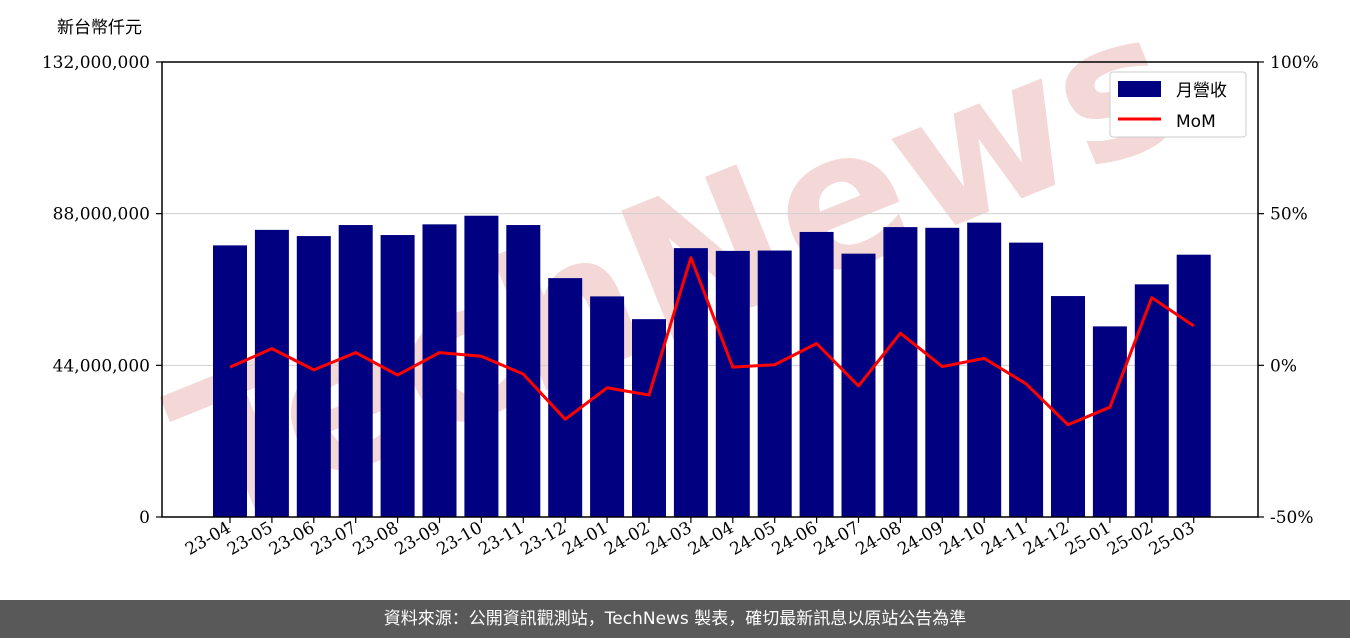 The height and width of the screenshot is (638, 1350). Describe the element at coordinates (1288, 290) in the screenshot. I see `y-right-axis: -50% 0% 50% 100%` at that location.